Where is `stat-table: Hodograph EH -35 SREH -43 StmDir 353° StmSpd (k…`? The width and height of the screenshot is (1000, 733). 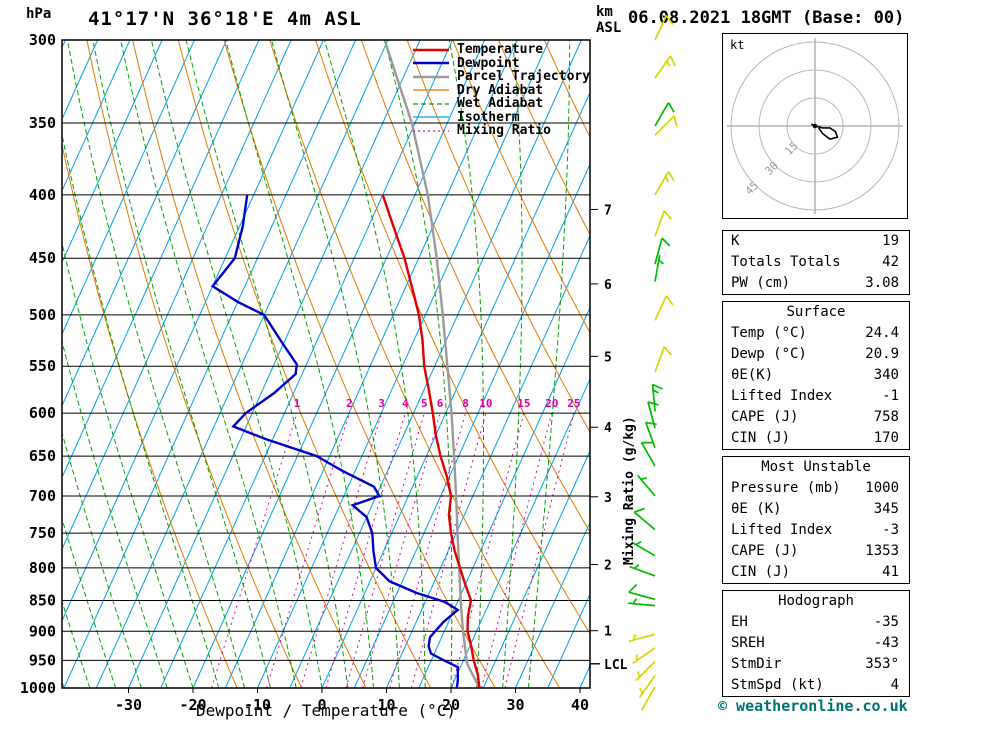 stat-table: Hodograph EH -35 SREH -43 StmDir 353° StmSpd (k… is located at coordinates (816, 643).